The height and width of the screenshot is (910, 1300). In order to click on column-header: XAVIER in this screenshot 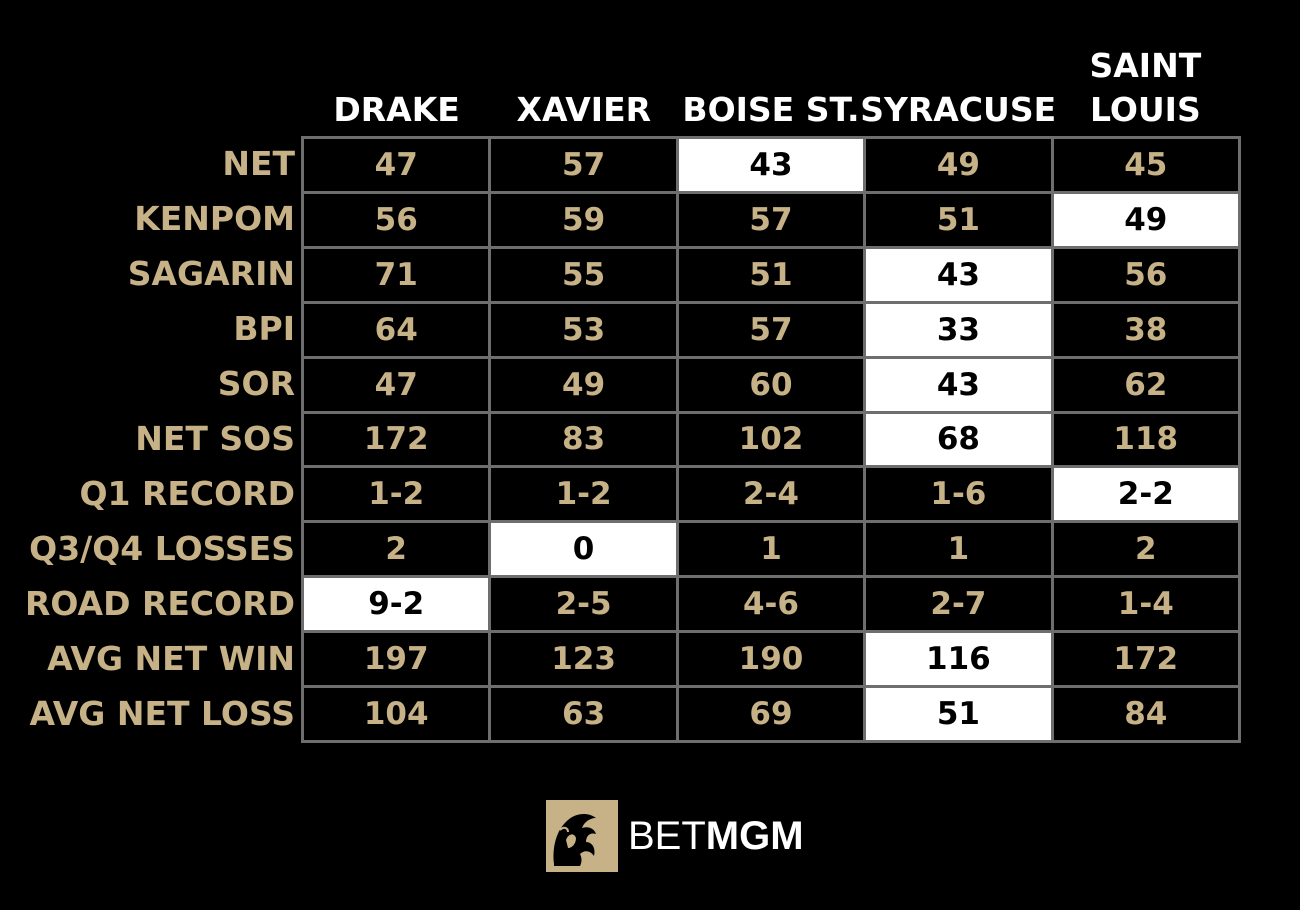, I will do `click(584, 109)`.